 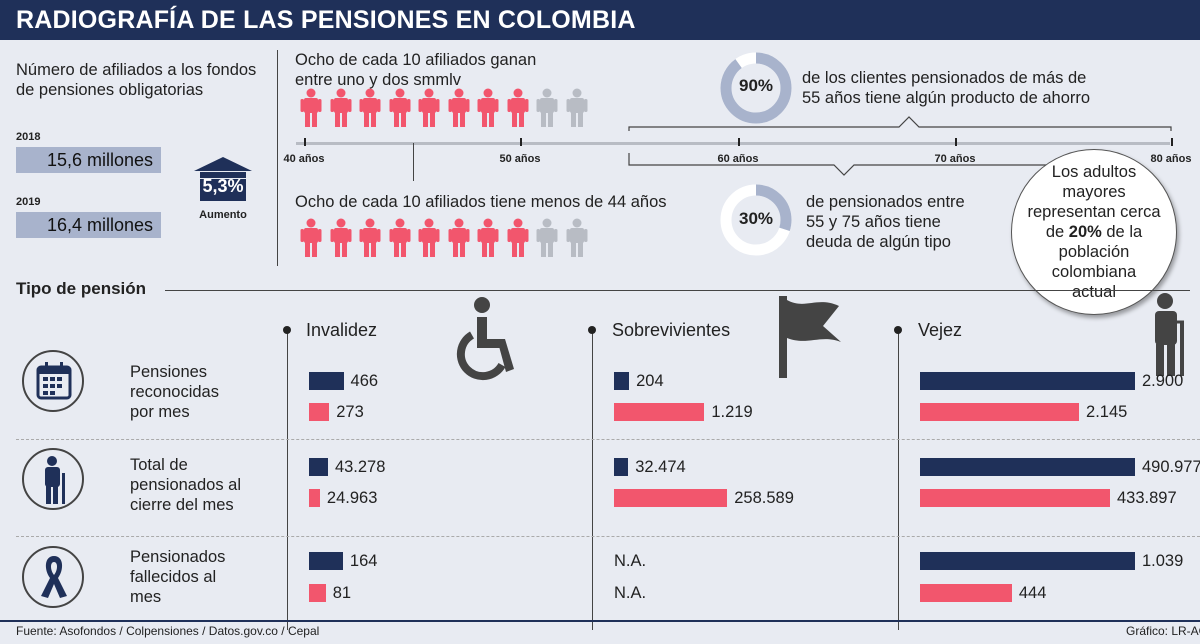 I want to click on callout-bold: 20%, so click(x=1085, y=232).